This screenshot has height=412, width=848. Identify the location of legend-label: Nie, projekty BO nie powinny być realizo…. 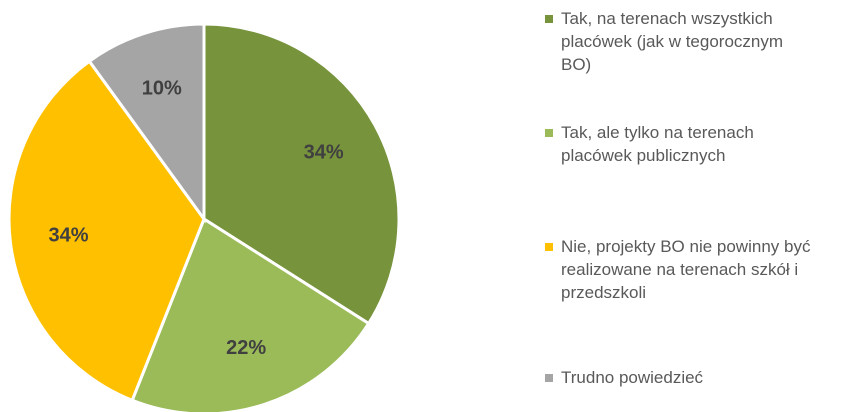
(686, 269).